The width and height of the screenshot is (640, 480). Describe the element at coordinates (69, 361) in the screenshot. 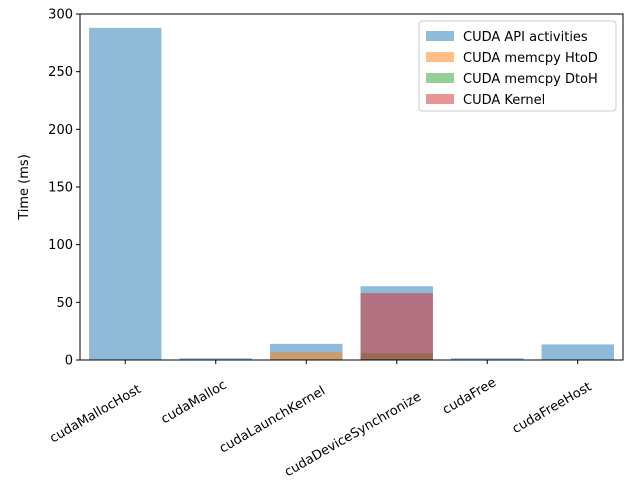

I see `y-tick-label: 0` at that location.